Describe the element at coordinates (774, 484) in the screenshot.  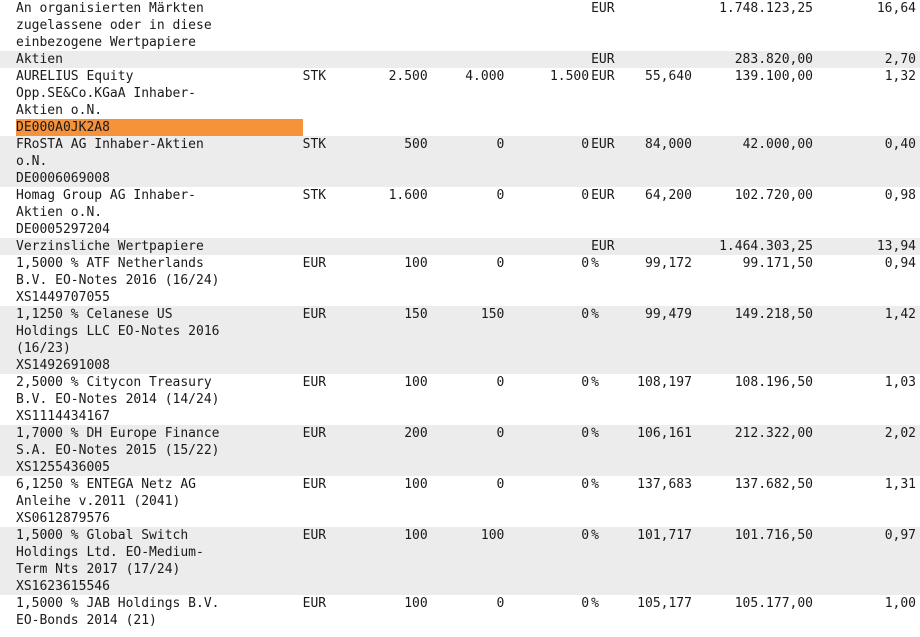
I see `market-value-cell: 137.682,50` at that location.